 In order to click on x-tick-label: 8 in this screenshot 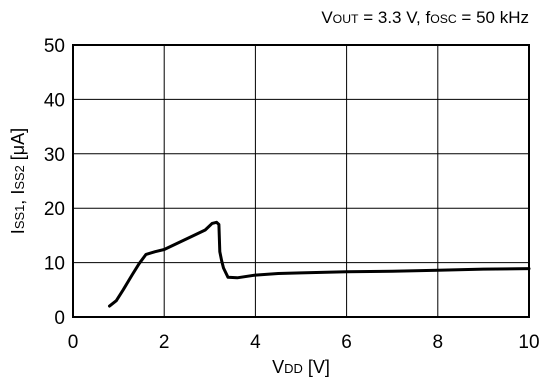, I will do `click(438, 342)`.